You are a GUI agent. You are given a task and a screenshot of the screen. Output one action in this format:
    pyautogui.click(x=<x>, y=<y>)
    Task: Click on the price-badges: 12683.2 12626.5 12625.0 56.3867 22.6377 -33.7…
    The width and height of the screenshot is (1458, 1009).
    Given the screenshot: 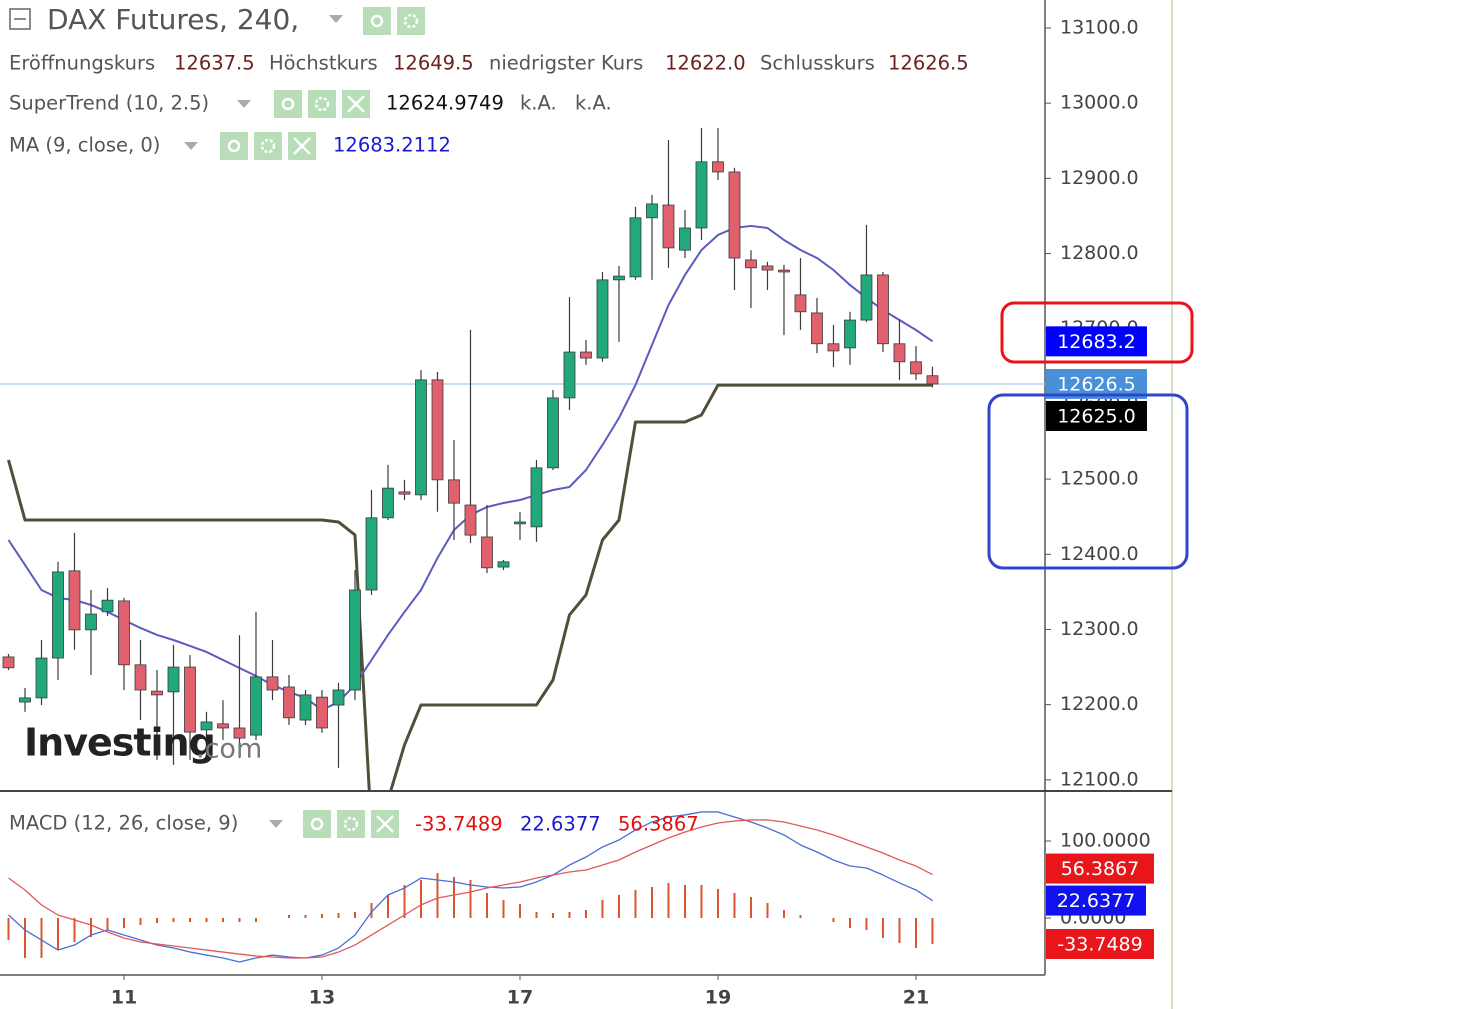 What is the action you would take?
    pyautogui.click(x=1100, y=642)
    